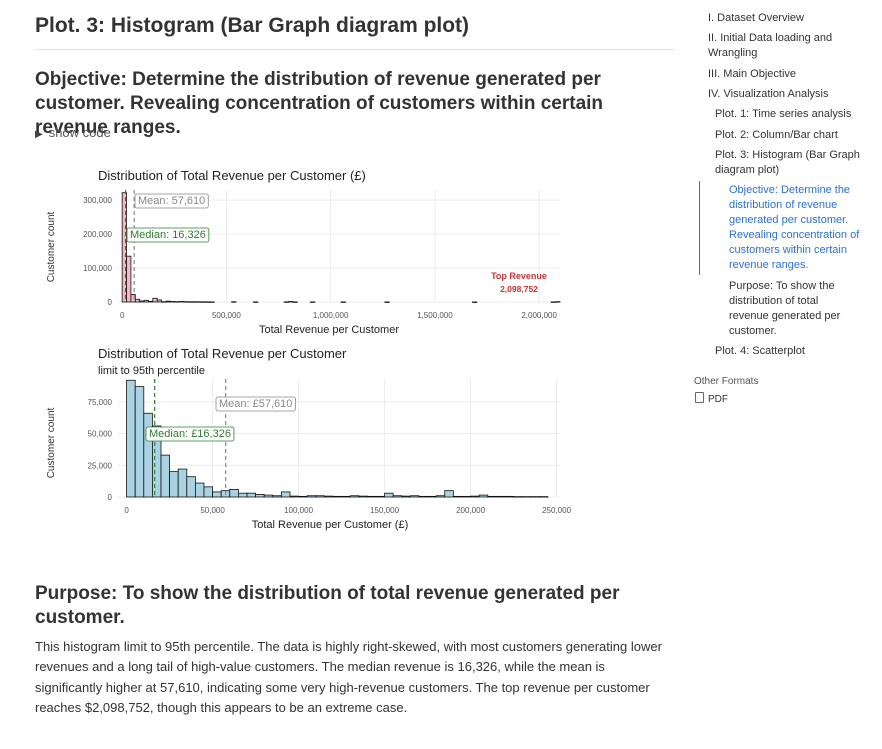 This screenshot has width=882, height=749. I want to click on y-tick-label: 300,000, so click(97, 200).